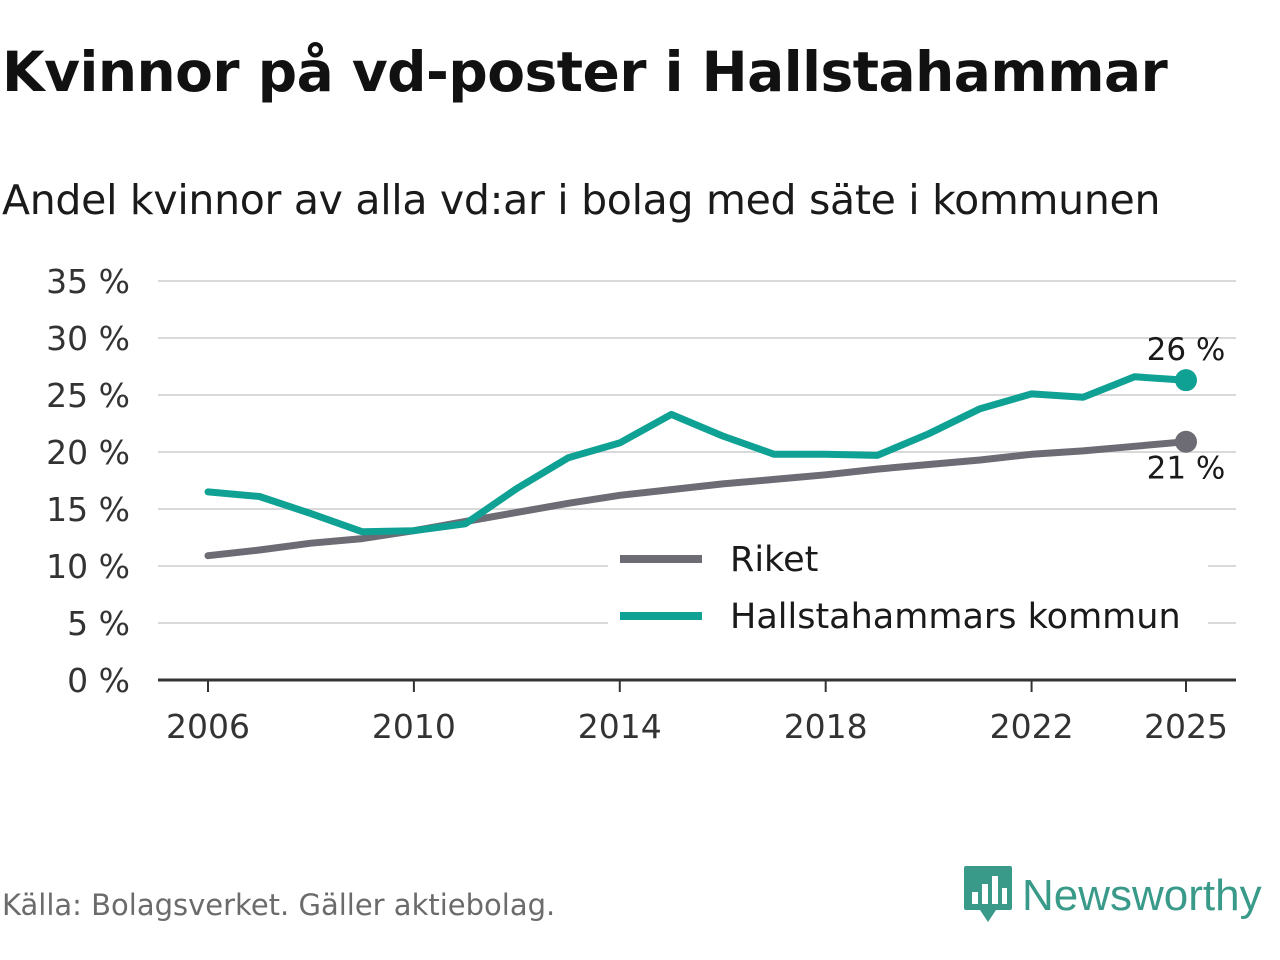  Describe the element at coordinates (1186, 469) in the screenshot. I see `end-label-riket: 21 %` at that location.